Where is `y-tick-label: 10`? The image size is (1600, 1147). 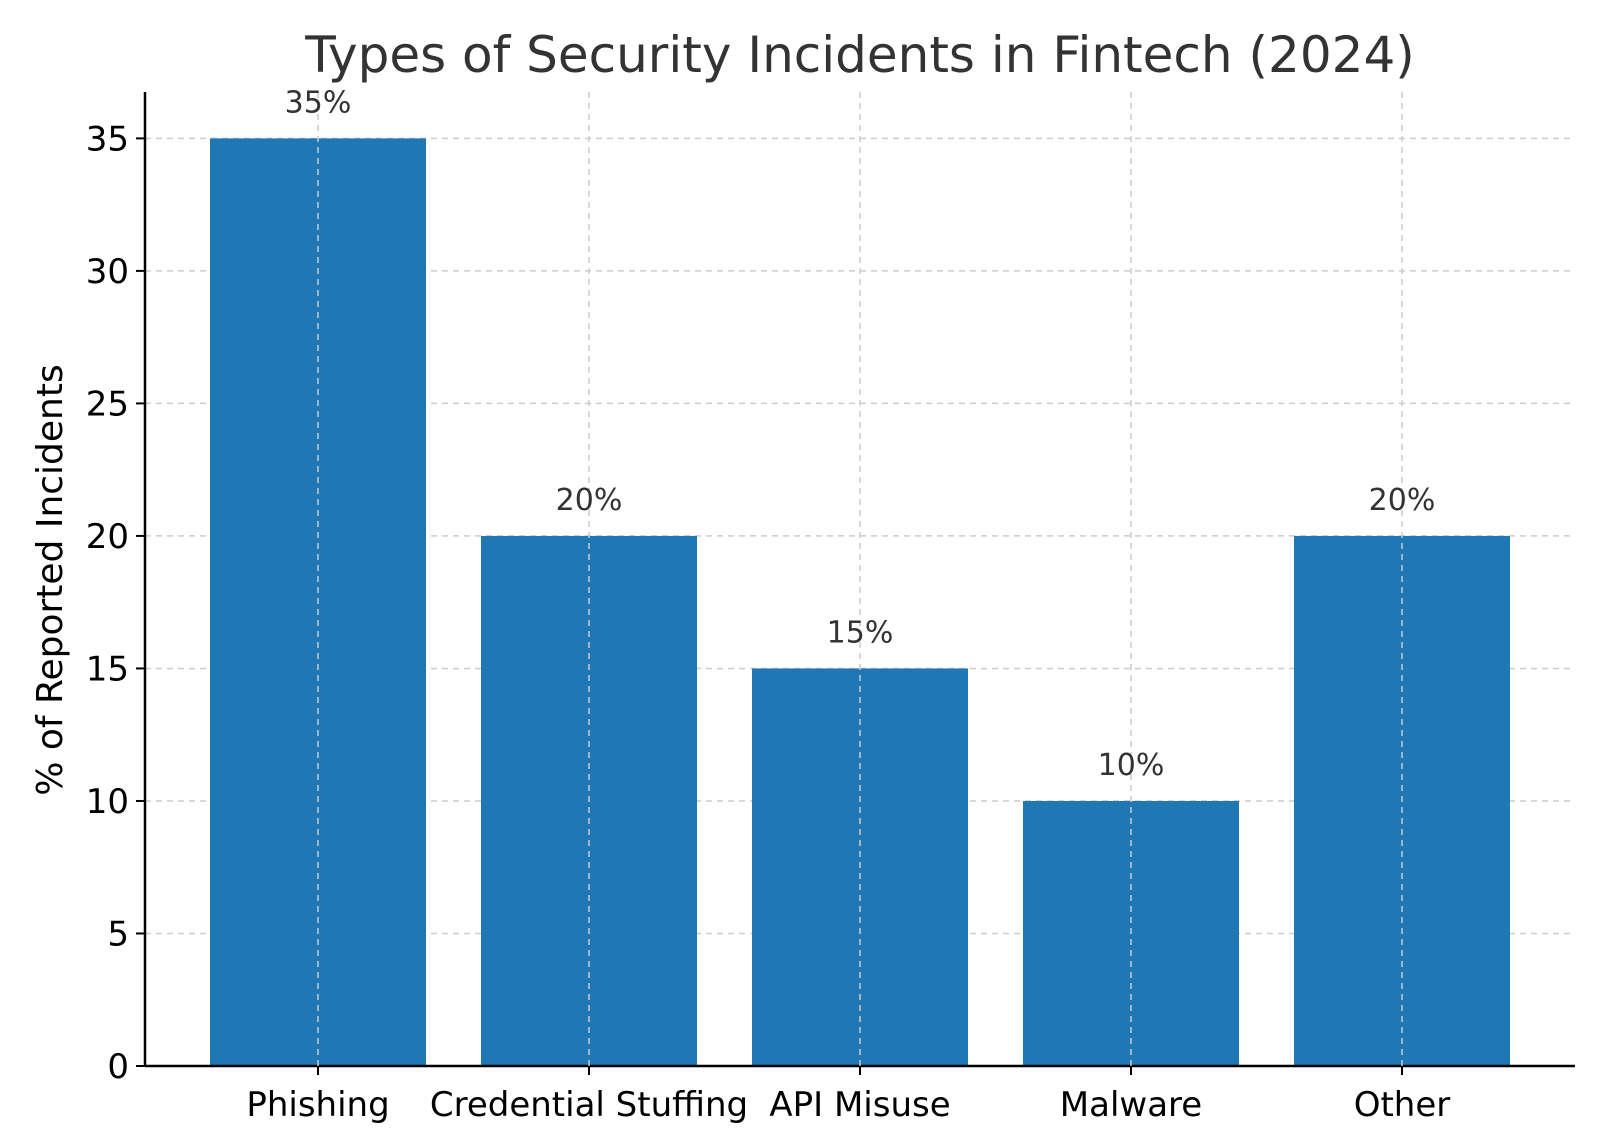
y-tick-label: 10 is located at coordinates (107, 802).